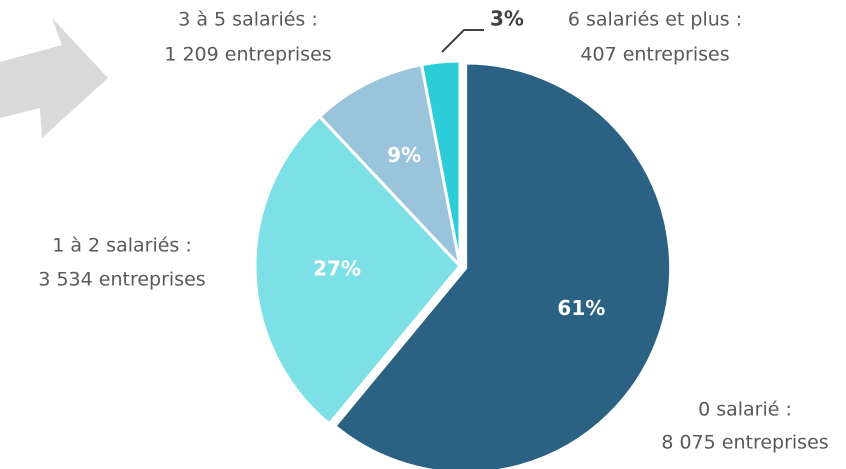 This screenshot has height=469, width=846. I want to click on category-label: 3 à 5 salariés :, so click(248, 20).